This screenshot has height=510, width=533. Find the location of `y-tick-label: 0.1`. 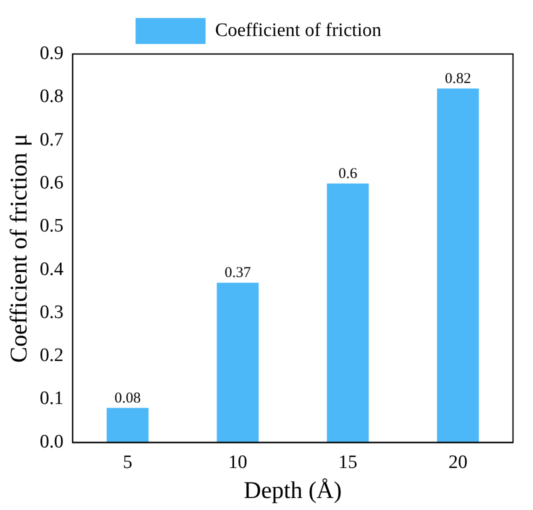

y-tick-label: 0.1 is located at coordinates (52, 399).